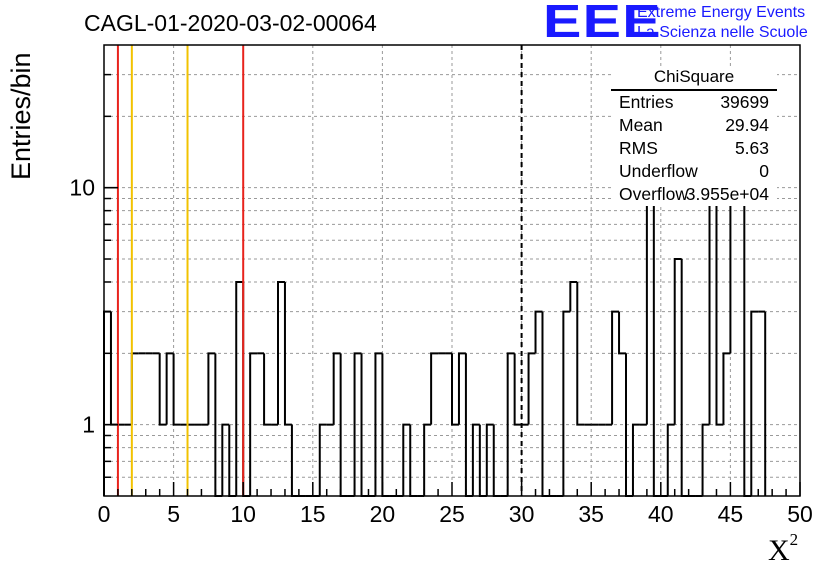  Describe the element at coordinates (779, 550) in the screenshot. I see `x-axis-label-symbol: X` at that location.